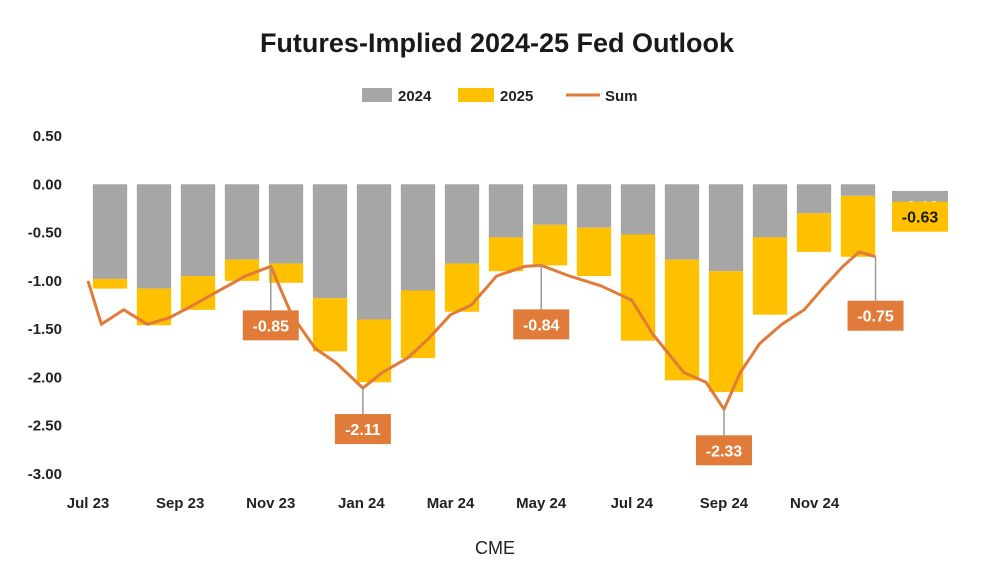 The height and width of the screenshot is (567, 990). Describe the element at coordinates (815, 503) in the screenshot. I see `x-tick-label: Nov 24` at that location.